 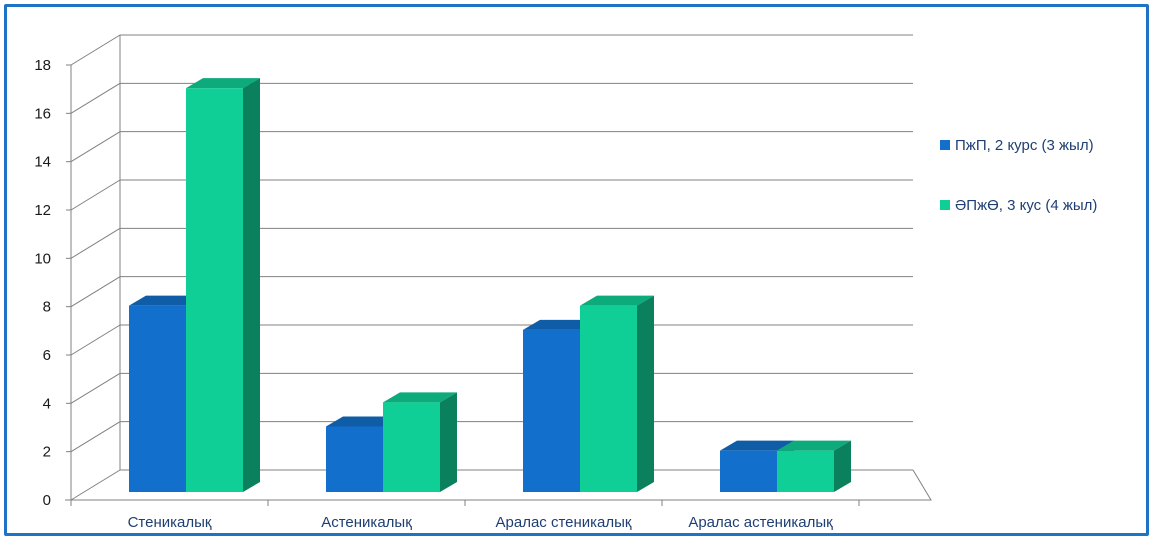 I want to click on x-category-label: Аралас астеникалық, so click(x=760, y=522).